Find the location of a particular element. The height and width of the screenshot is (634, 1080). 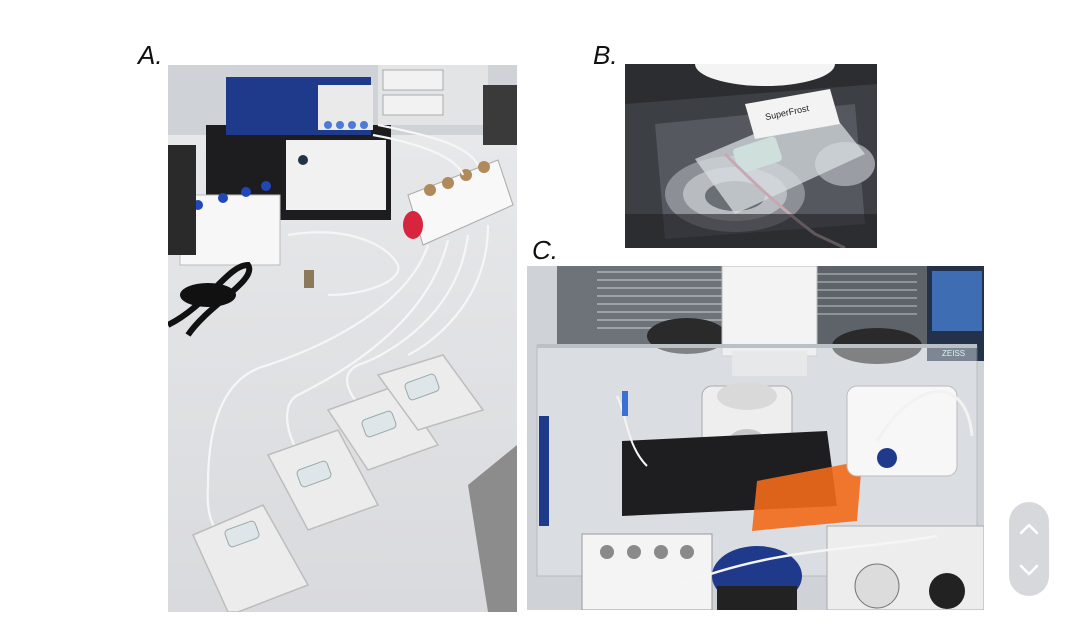

photo-b-microscope-stage: SuperFrost is located at coordinates (751, 156).